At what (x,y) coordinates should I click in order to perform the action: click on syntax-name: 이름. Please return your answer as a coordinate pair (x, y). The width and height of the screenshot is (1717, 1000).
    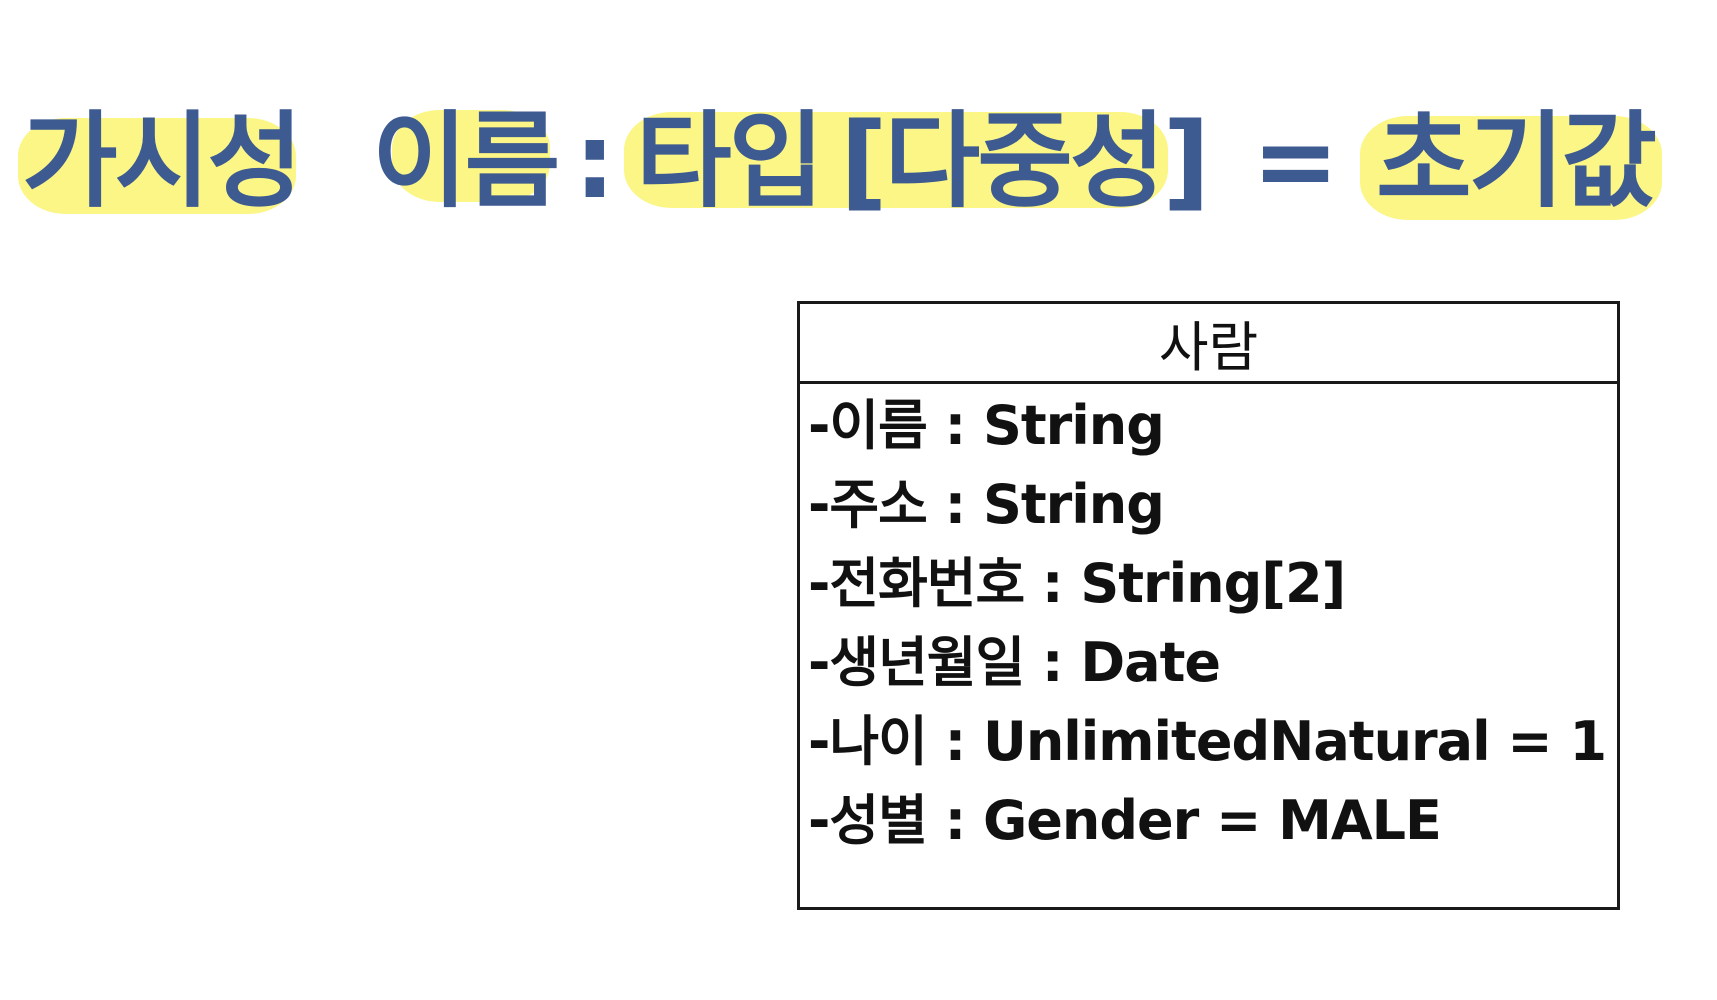
    Looking at the image, I should click on (466, 161).